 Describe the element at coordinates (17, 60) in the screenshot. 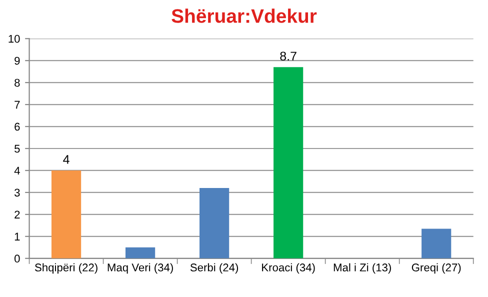

I see `y-tick-label: 9` at that location.